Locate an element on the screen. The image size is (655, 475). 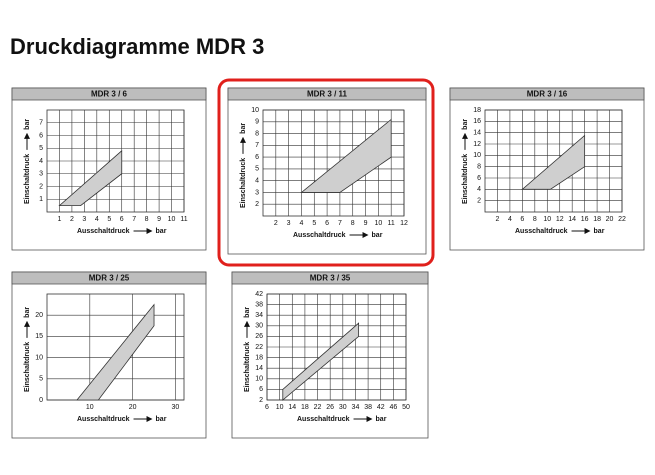
y-tick-label: 9 is located at coordinates (257, 122).